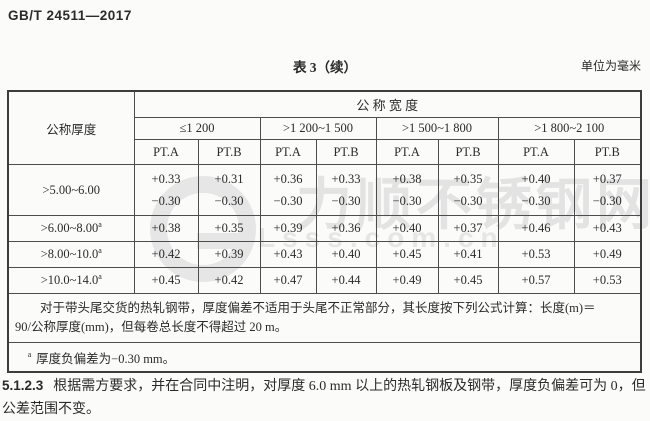  What do you see at coordinates (197, 128) in the screenshot?
I see `width-range-1: ≤1 200` at bounding box center [197, 128].